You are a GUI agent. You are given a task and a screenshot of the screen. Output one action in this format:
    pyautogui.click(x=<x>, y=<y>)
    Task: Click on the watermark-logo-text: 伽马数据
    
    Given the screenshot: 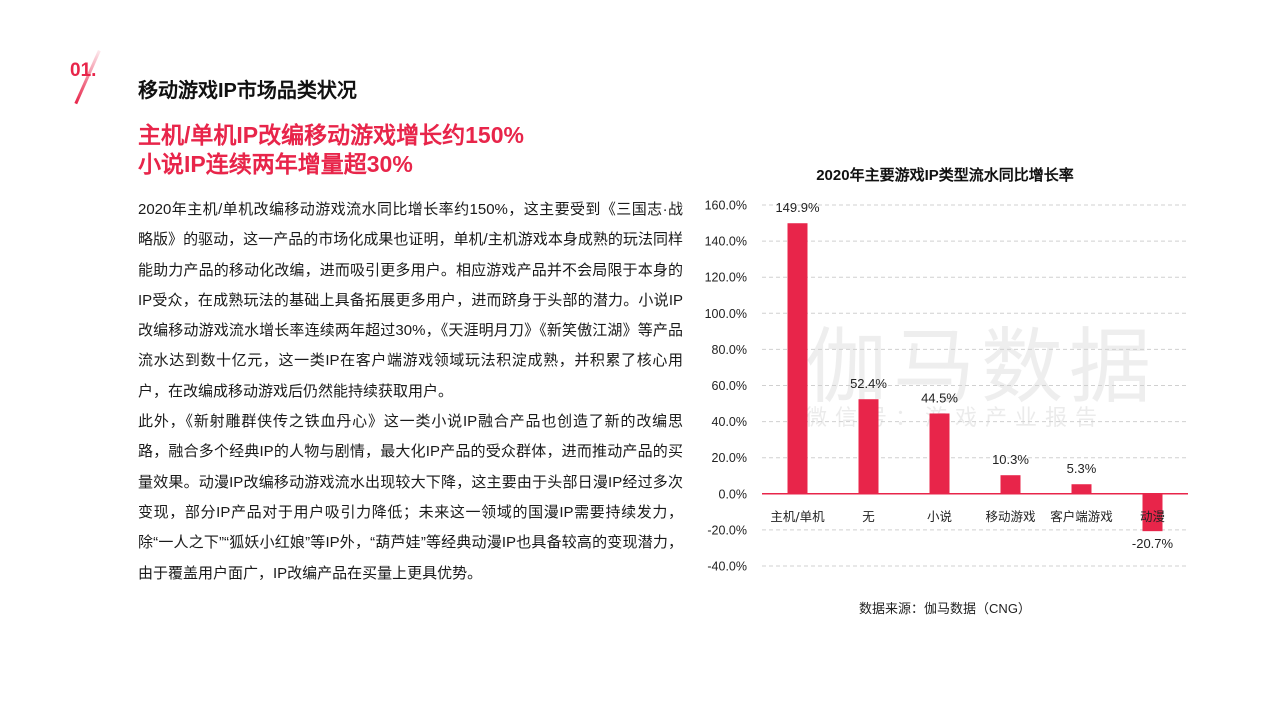 What is the action you would take?
    pyautogui.click(x=981, y=367)
    